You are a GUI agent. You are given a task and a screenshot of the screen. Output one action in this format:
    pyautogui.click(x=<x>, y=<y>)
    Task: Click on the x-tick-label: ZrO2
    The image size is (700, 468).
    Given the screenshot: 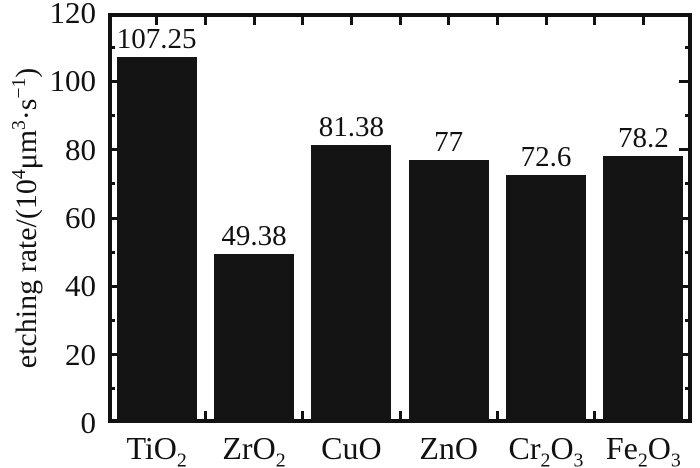 What is the action you would take?
    pyautogui.click(x=254, y=449)
    